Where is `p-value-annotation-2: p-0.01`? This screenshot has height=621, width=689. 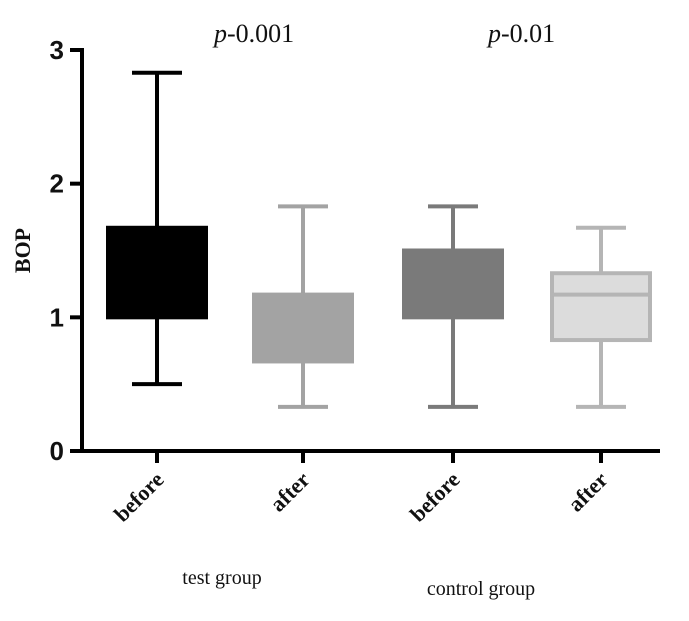 p-value-annotation-2: p-0.01 is located at coordinates (520, 33).